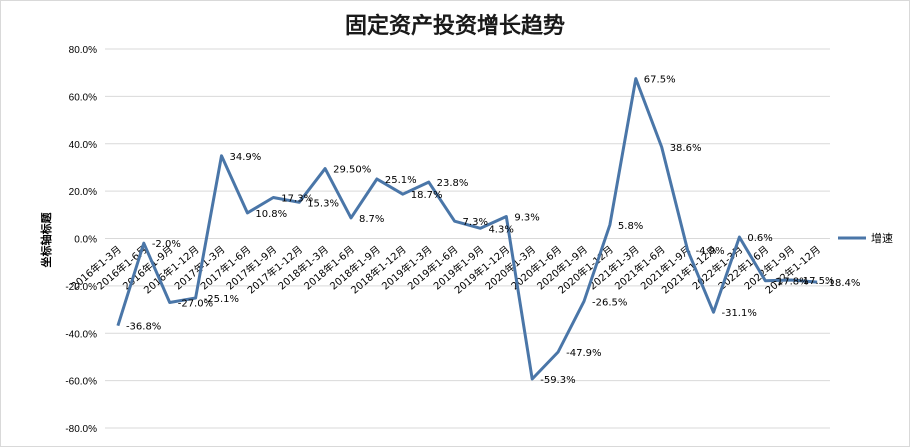 Image resolution: width=910 pixels, height=447 pixels. I want to click on data-label: -47.9%, so click(583, 353).